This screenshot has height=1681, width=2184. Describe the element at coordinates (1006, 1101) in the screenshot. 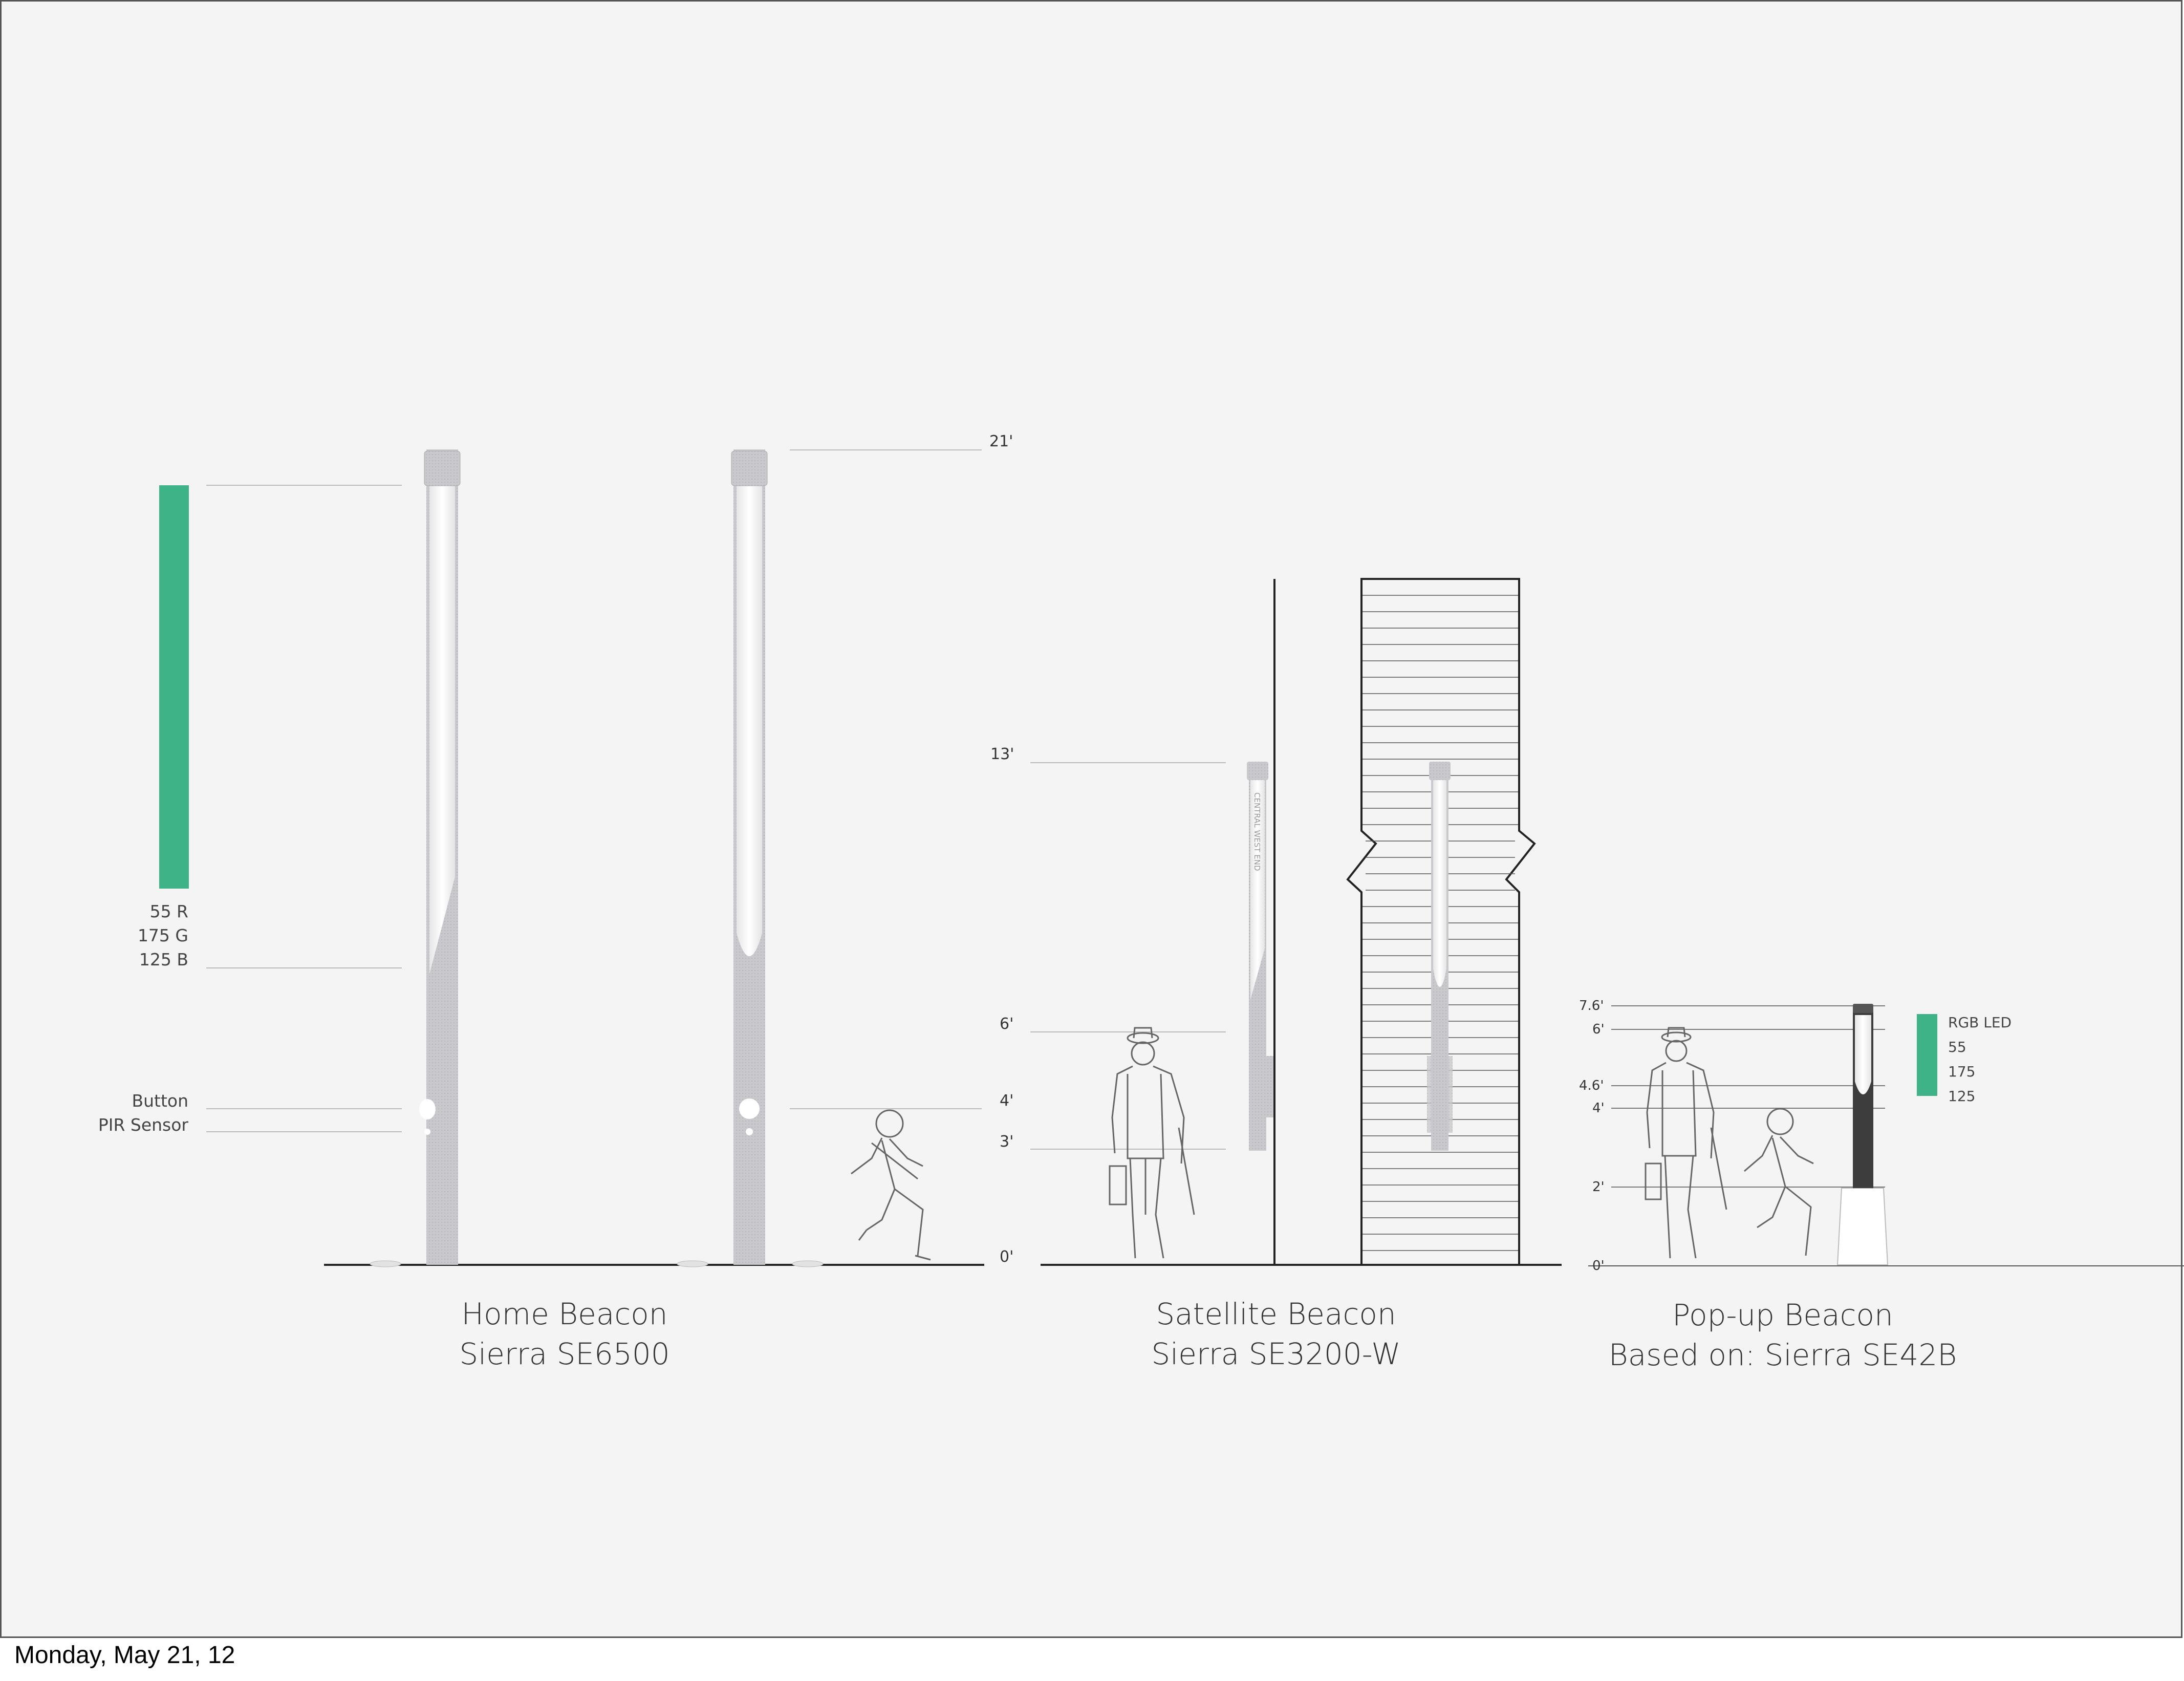

I see `dim-4ft: 4'` at that location.